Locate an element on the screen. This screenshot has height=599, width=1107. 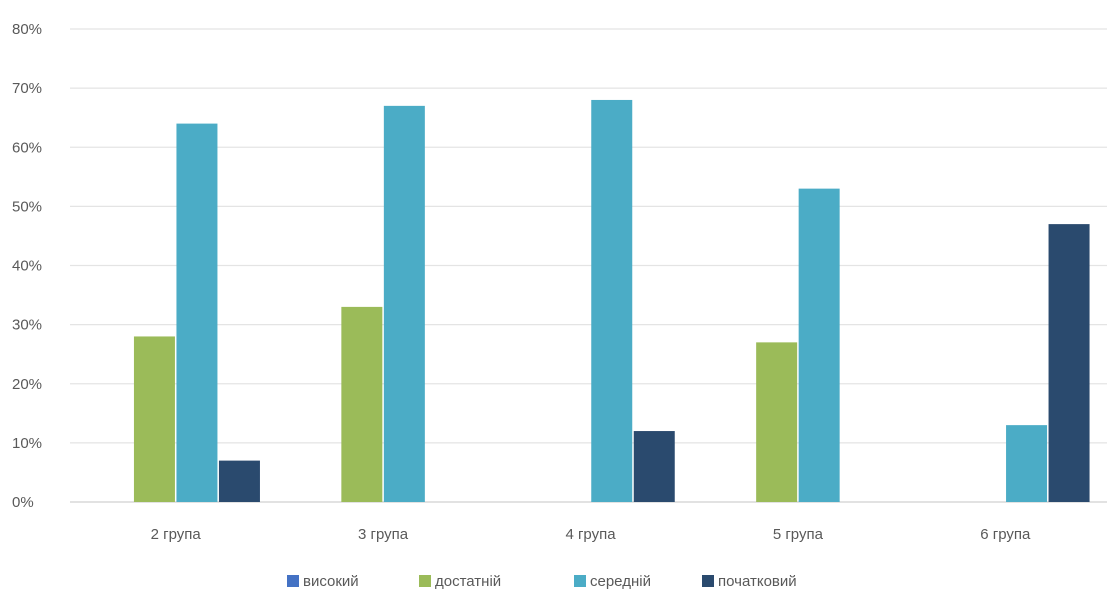
x-category-label: 5 група is located at coordinates (798, 534).